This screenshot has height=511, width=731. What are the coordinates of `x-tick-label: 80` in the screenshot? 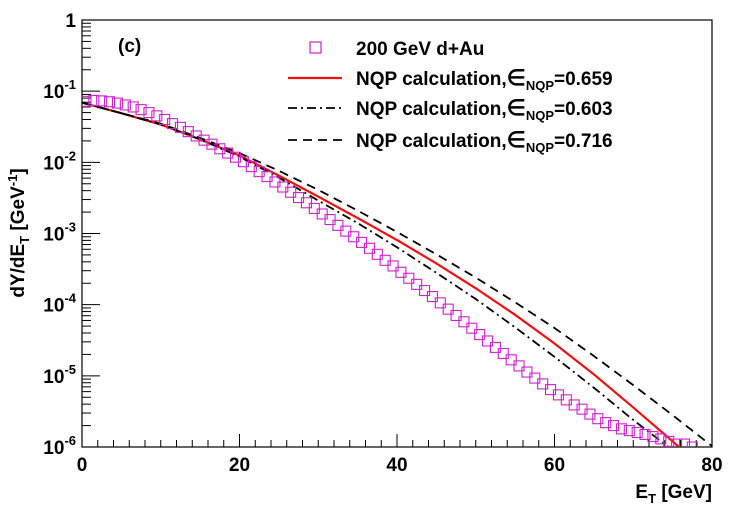 It's located at (711, 465).